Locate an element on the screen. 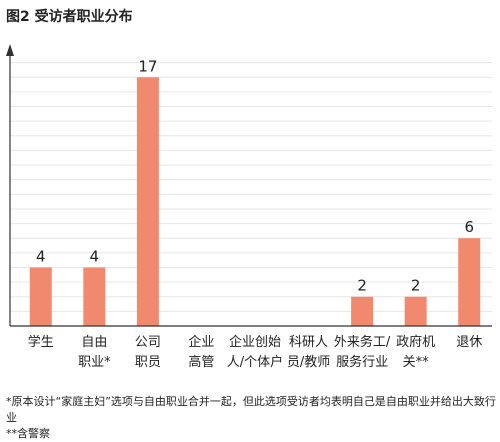 The height and width of the screenshot is (442, 500). category-label: 政府机 is located at coordinates (415, 342).